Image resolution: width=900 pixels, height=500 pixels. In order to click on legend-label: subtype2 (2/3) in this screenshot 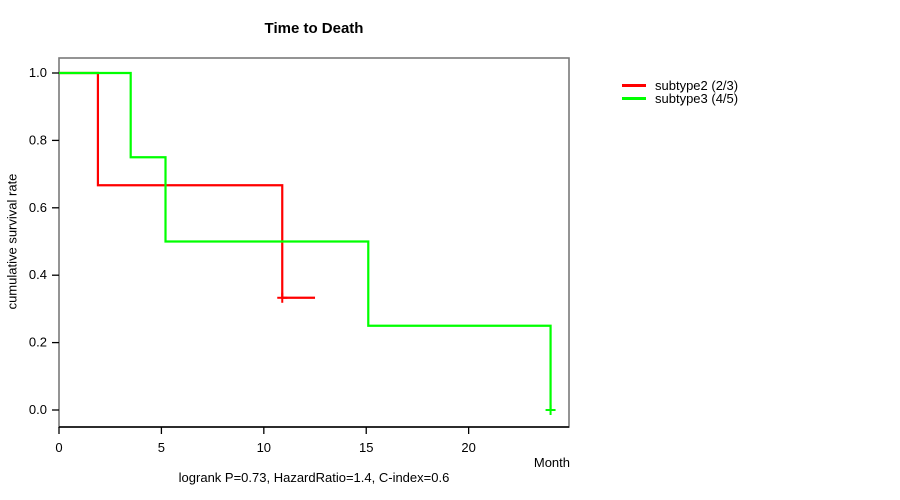, I will do `click(697, 85)`.